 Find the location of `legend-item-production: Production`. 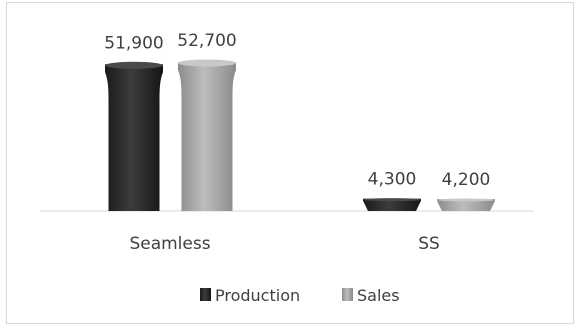

legend-item-production: Production is located at coordinates (250, 295).